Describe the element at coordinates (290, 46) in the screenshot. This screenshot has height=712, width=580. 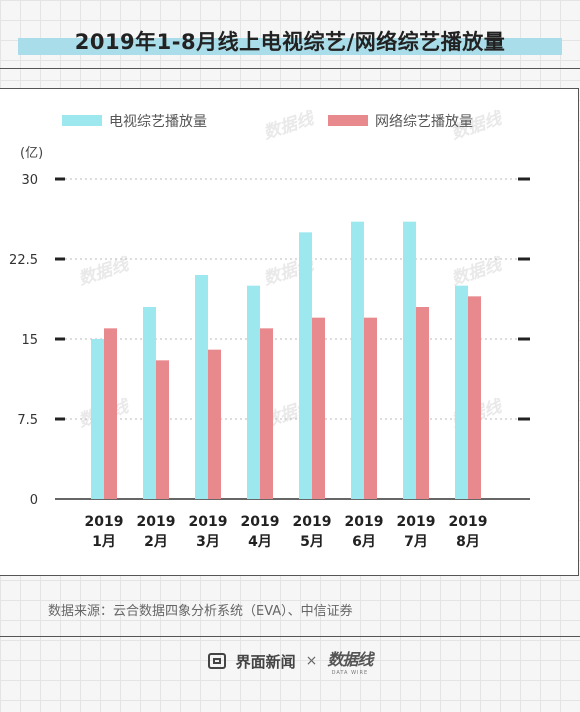
I see `title-highlight-band` at that location.